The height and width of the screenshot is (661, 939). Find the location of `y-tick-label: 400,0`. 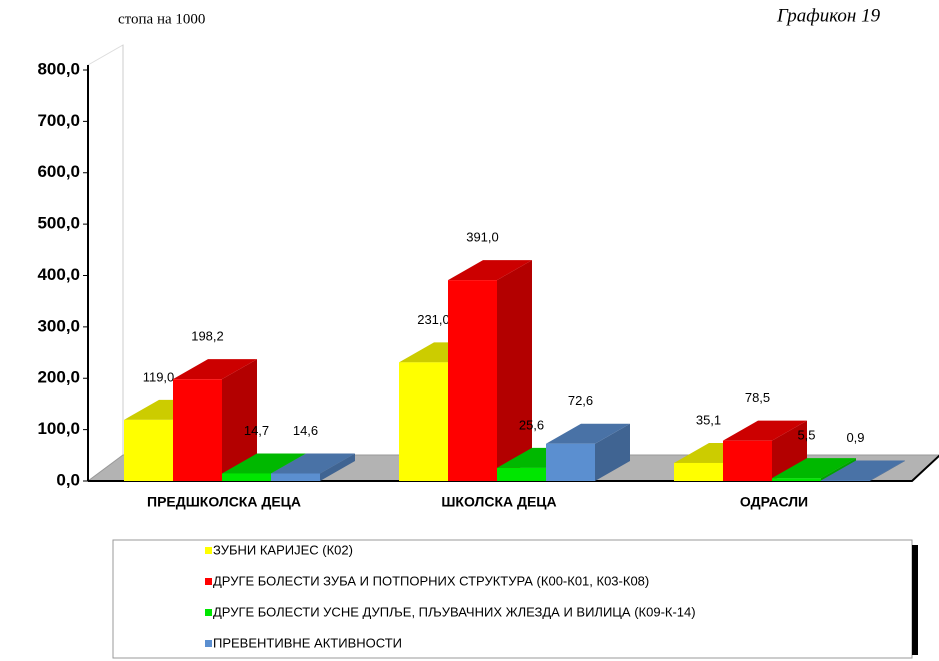

y-tick-label: 400,0 is located at coordinates (58, 274).